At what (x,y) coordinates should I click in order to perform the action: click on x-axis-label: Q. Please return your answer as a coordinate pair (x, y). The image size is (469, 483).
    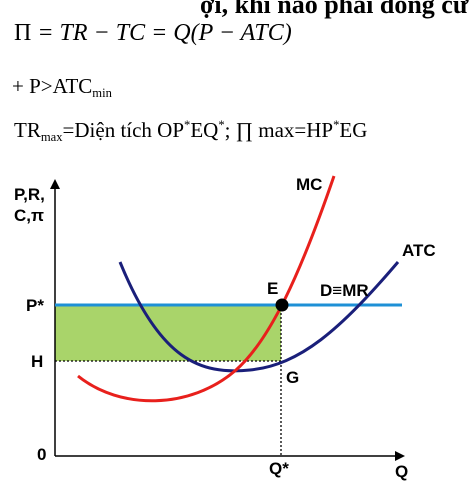
    Looking at the image, I should click on (401, 471).